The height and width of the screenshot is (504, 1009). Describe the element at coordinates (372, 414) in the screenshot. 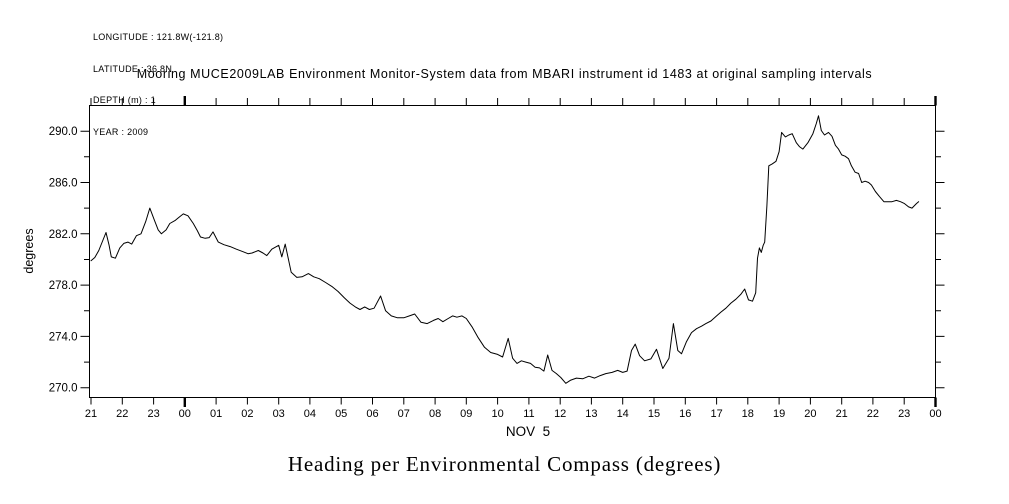

I see `x-tick-label: 06` at that location.